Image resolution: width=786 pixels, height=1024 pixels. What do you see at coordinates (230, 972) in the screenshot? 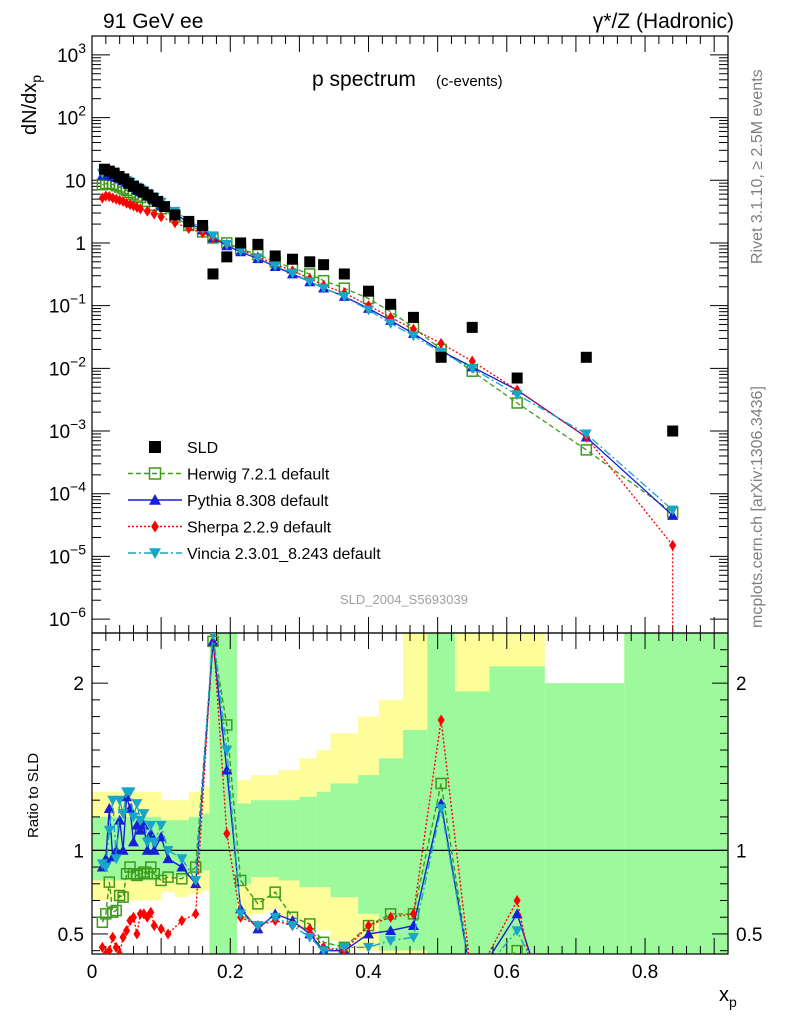
I see `x-tick-label: 0.2` at bounding box center [230, 972].